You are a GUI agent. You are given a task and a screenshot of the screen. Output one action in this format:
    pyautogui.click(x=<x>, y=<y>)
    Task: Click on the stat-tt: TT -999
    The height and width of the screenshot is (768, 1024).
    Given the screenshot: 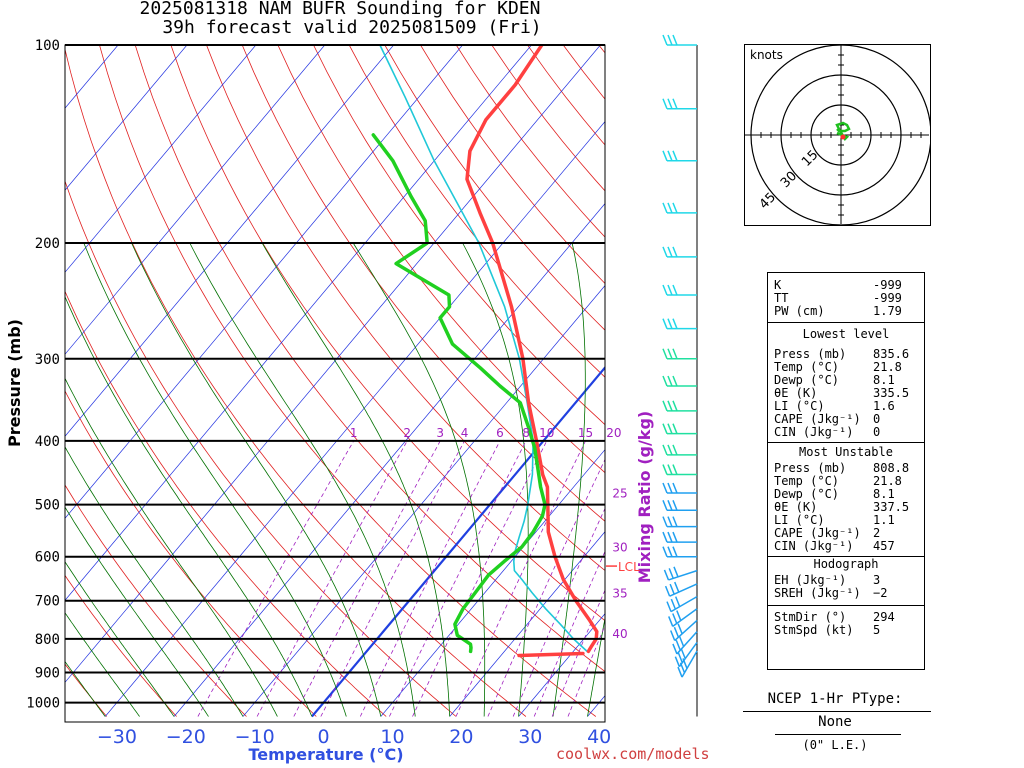 What is the action you would take?
    pyautogui.click(x=847, y=298)
    